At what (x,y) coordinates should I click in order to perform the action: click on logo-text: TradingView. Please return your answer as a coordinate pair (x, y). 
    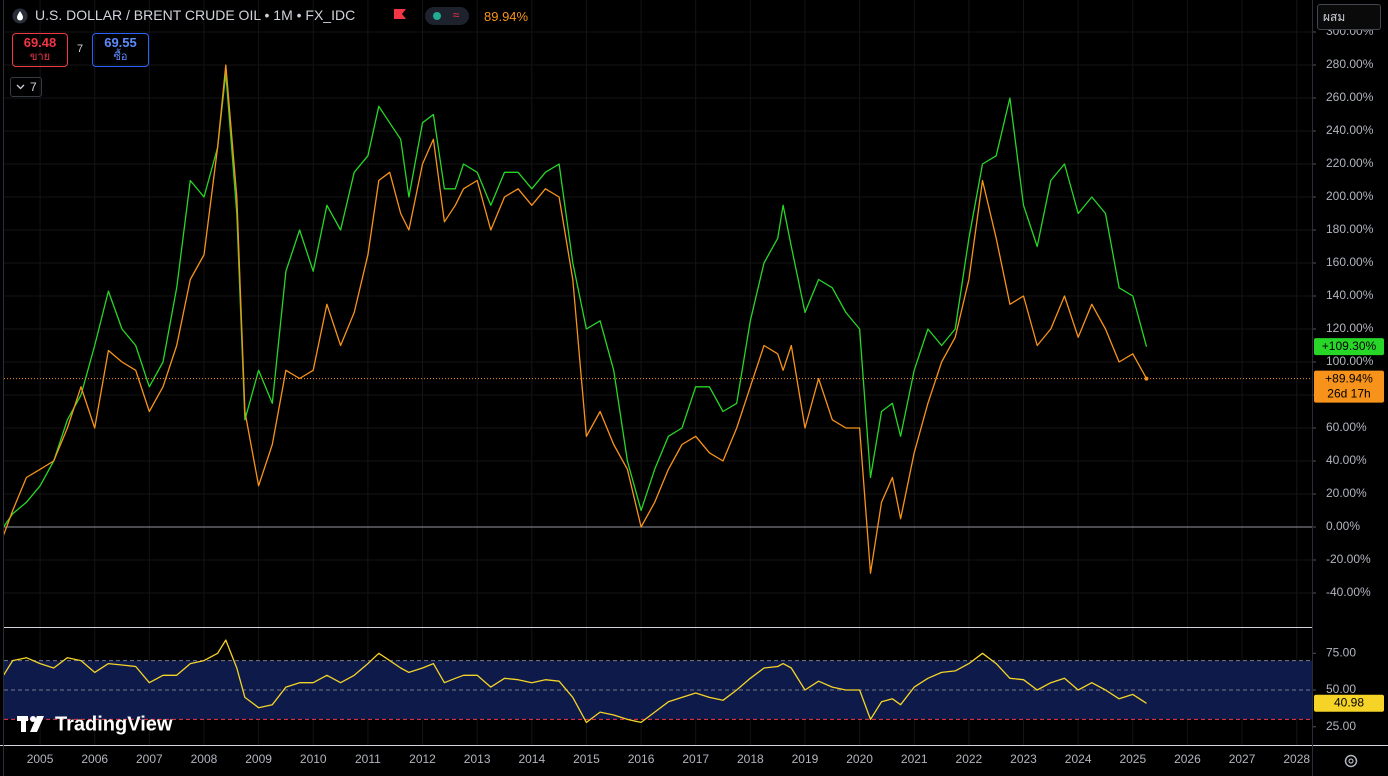
    Looking at the image, I should click on (114, 724).